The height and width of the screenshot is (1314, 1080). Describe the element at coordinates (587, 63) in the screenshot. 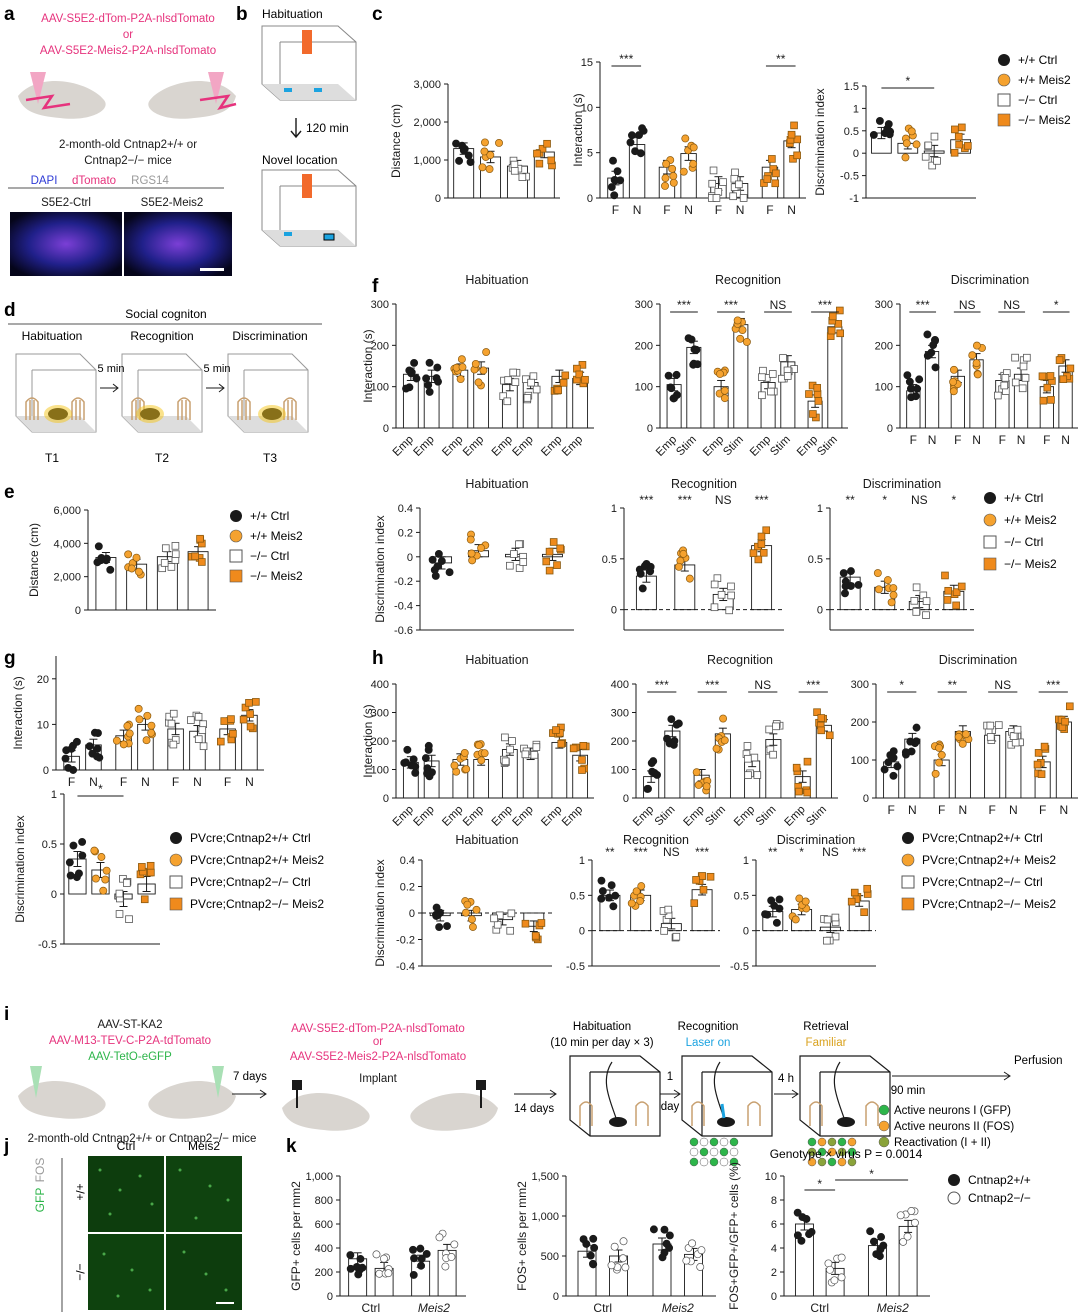

I see `y-tick-label: 15` at that location.